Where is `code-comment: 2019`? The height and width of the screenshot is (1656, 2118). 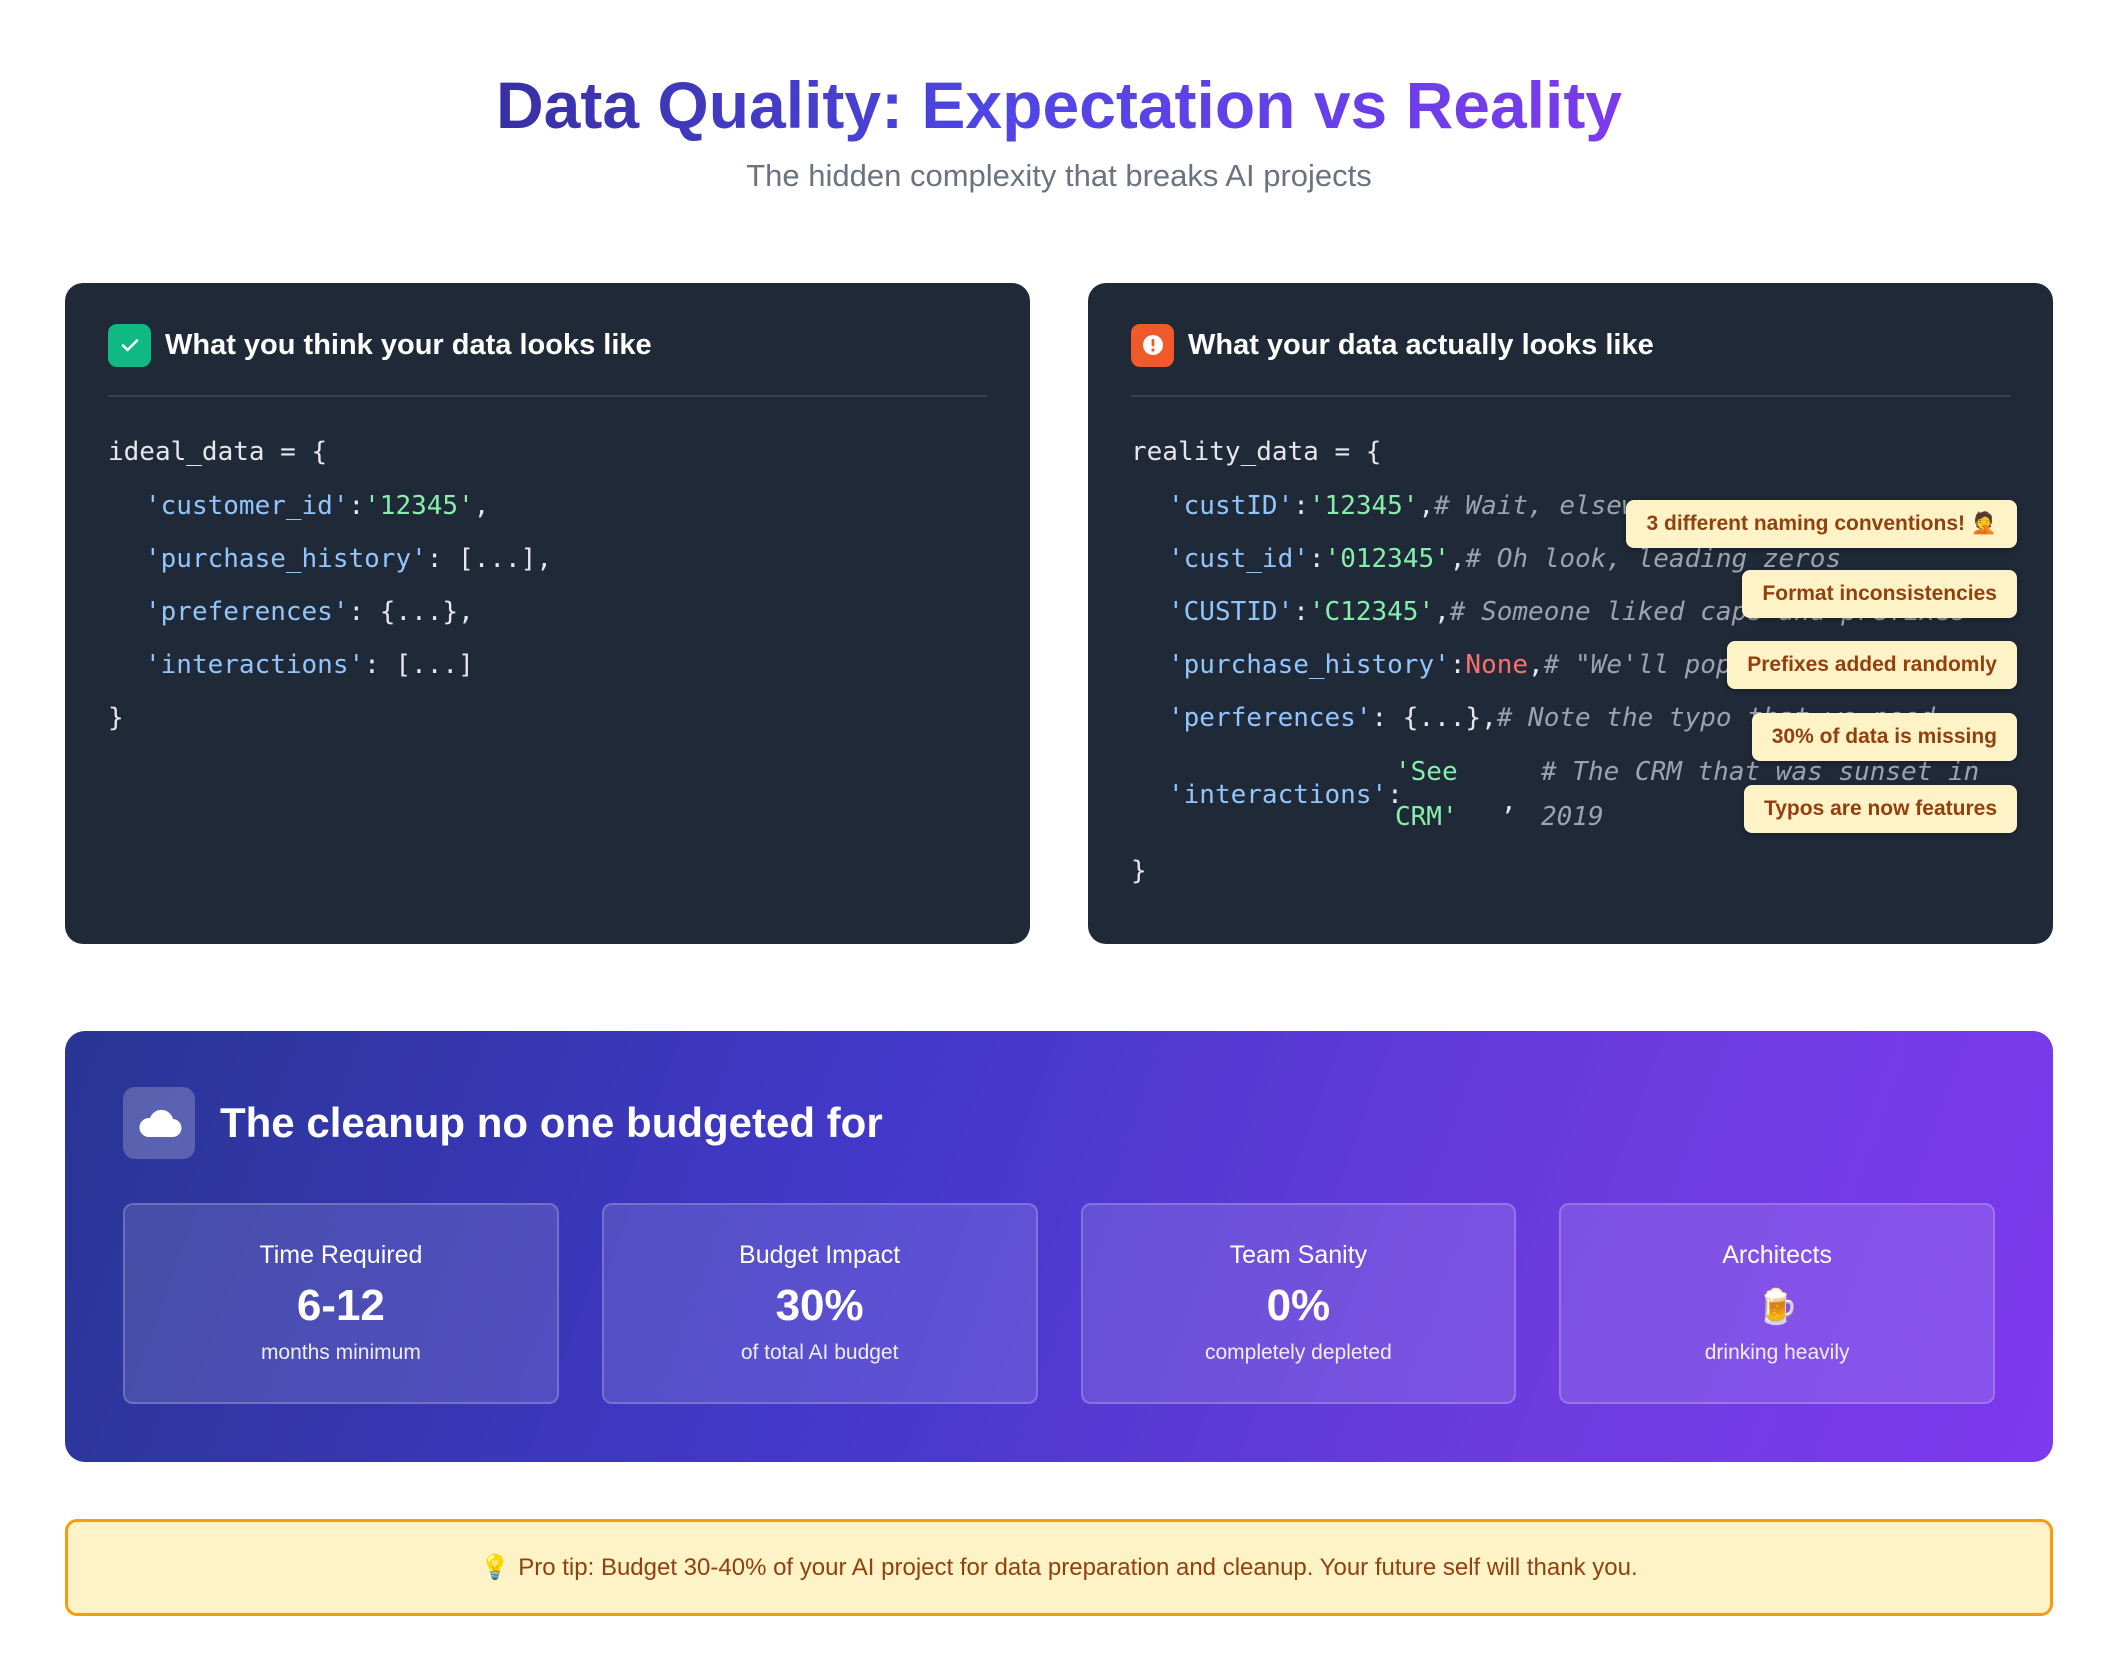
code-comment: 2019 is located at coordinates (1572, 817).